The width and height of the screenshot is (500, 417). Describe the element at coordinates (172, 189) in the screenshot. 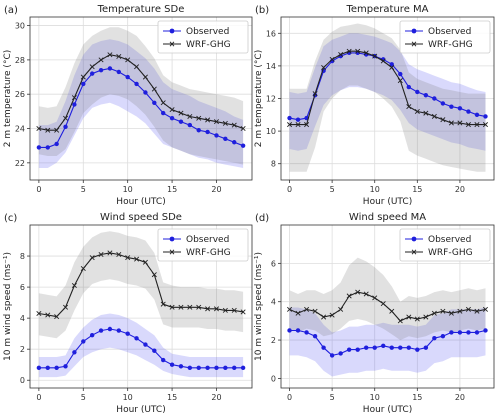

I see `x-tick-label: 15` at that location.